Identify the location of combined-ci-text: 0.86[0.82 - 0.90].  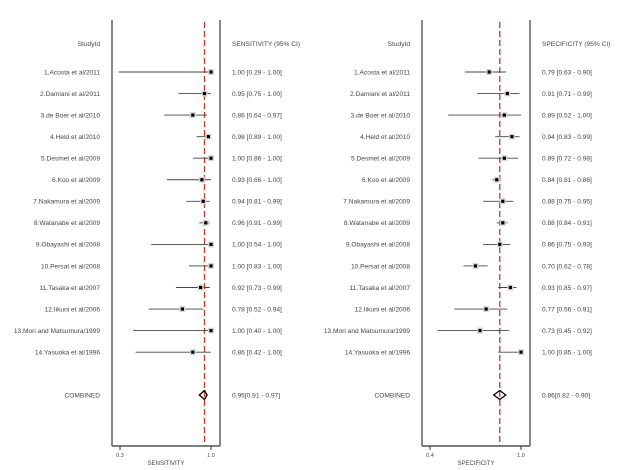
(566, 395).